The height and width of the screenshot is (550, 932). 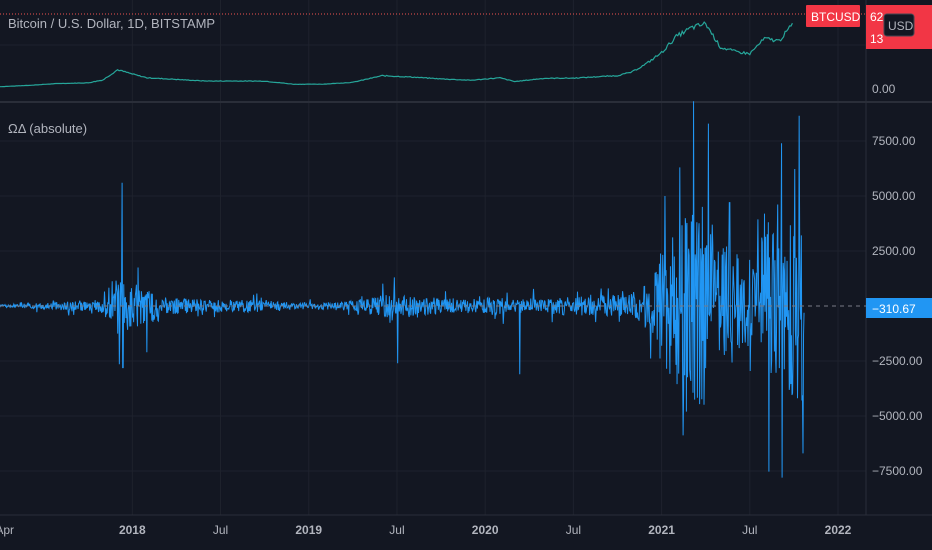 I want to click on indicator-axis-label: −5000.00, so click(x=897, y=416).